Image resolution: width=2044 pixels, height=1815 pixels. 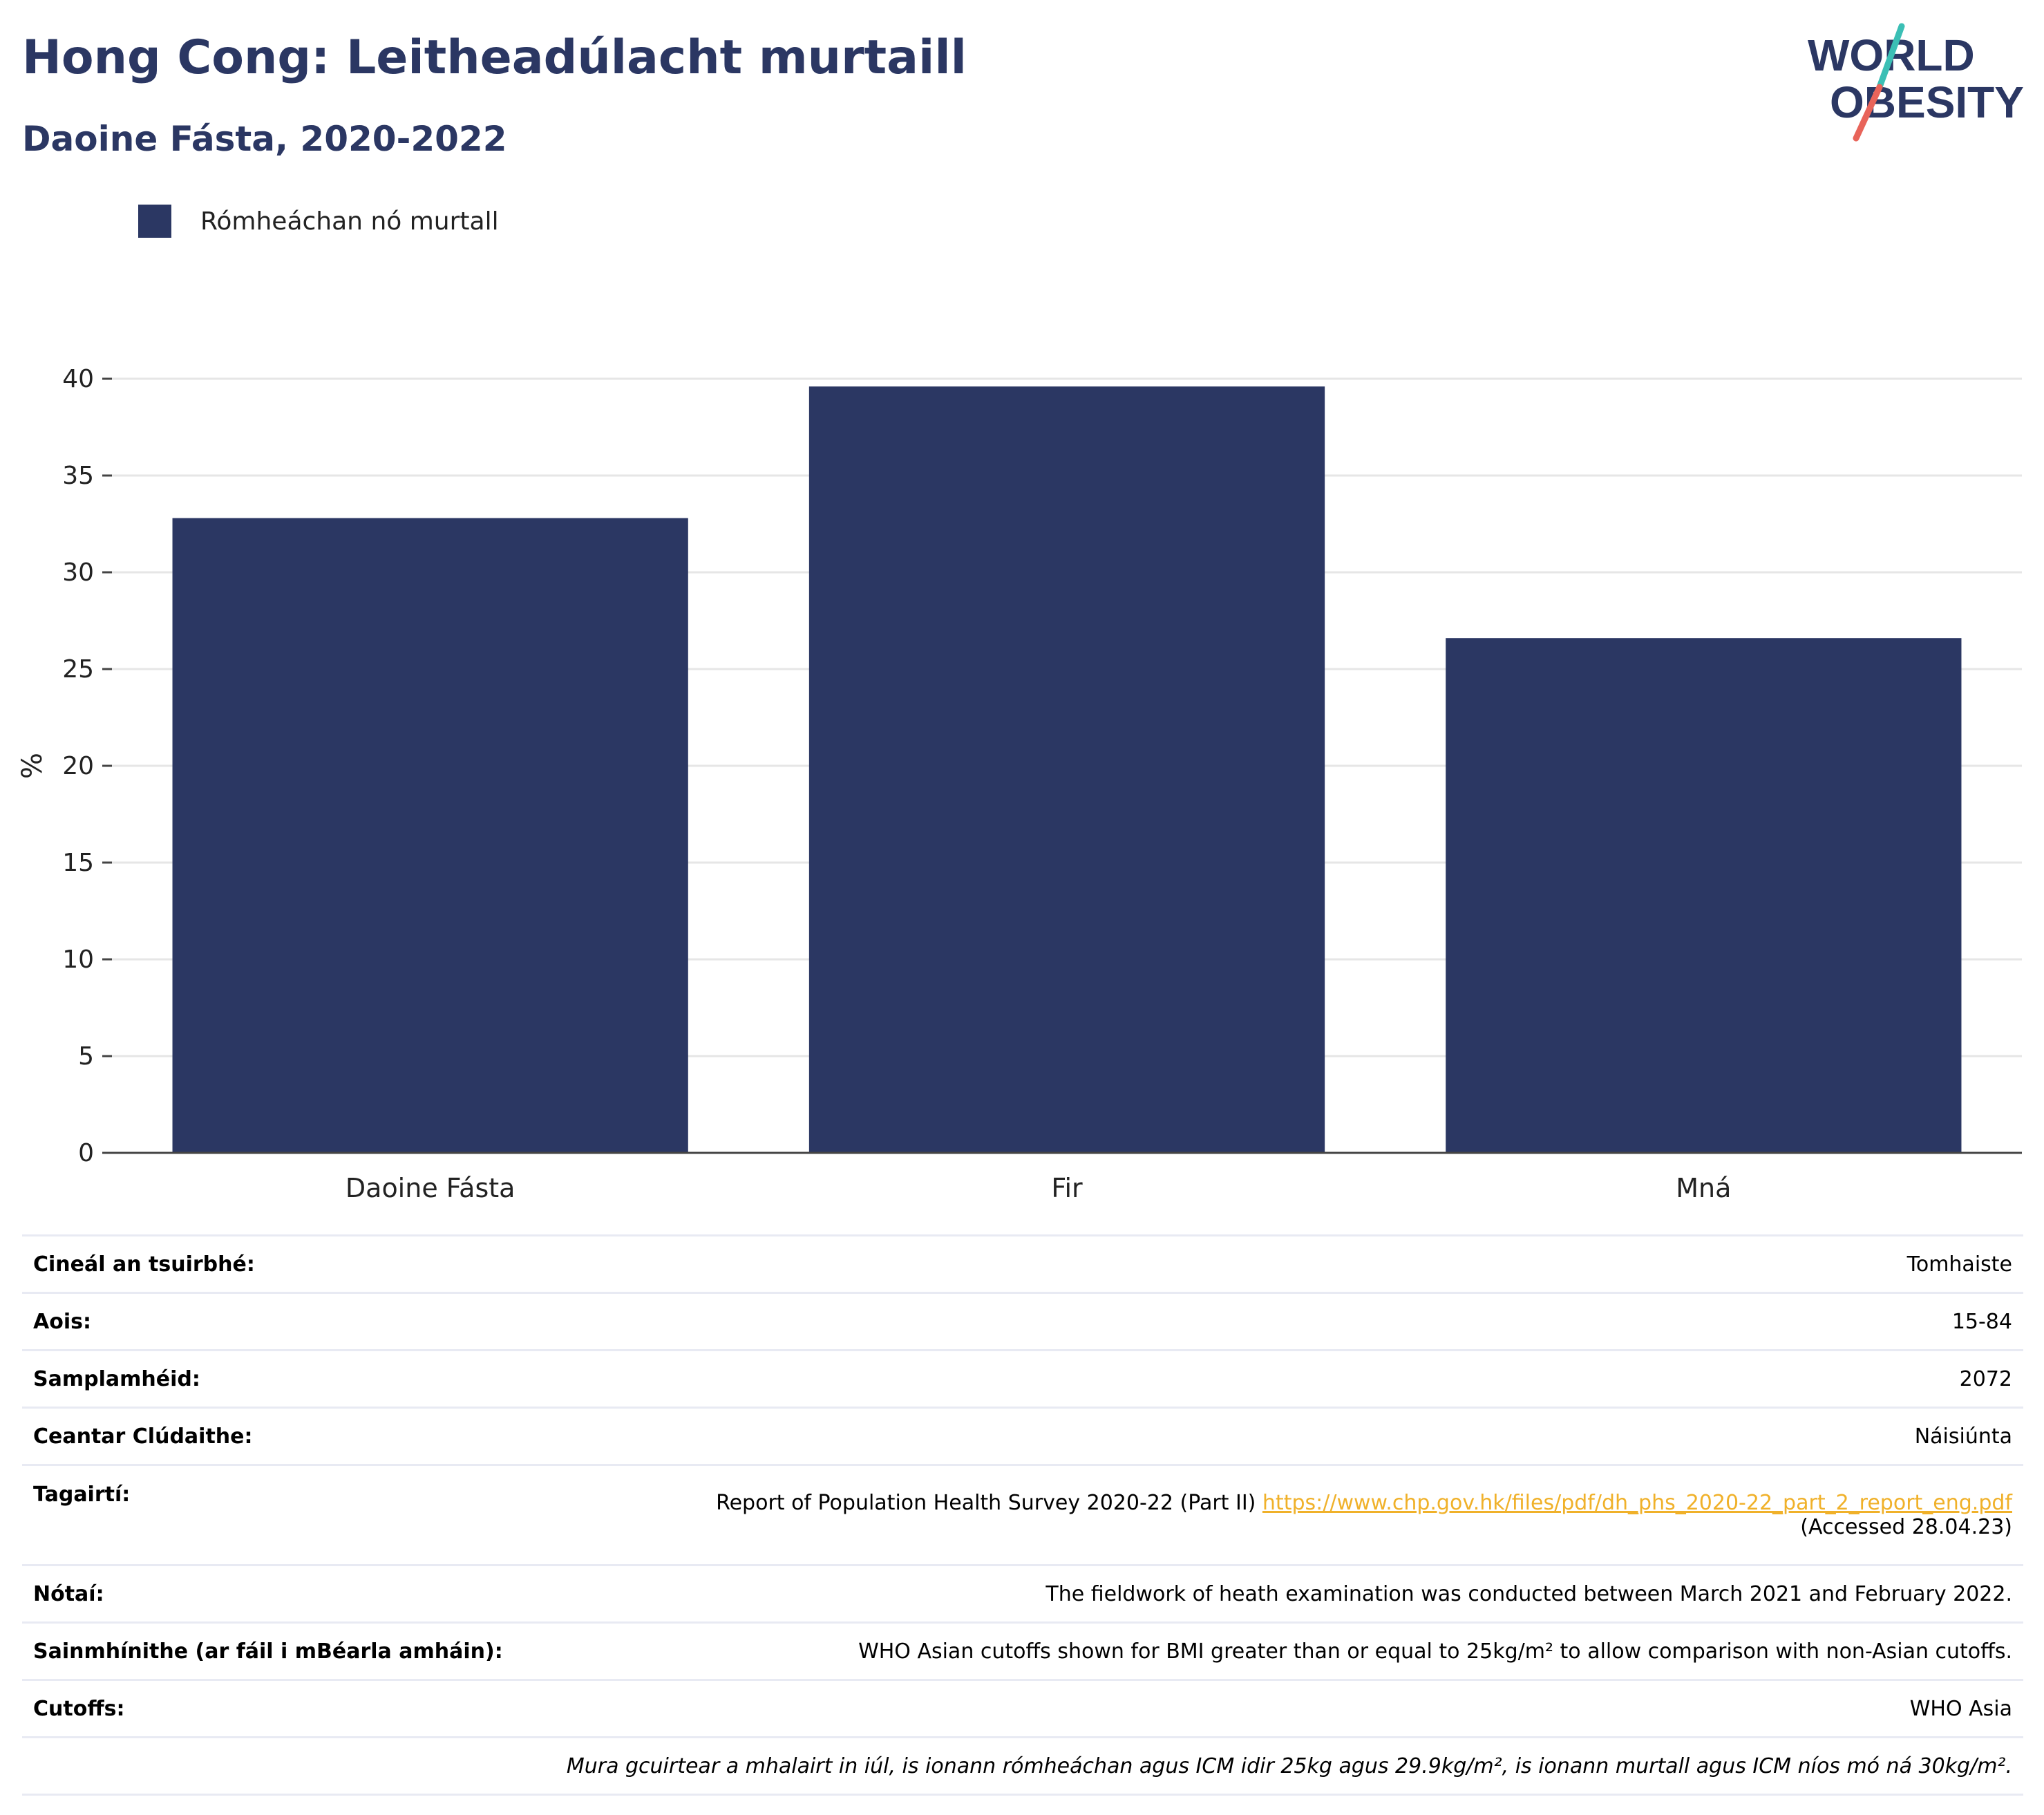 What do you see at coordinates (1294, 1379) in the screenshot?
I see `info-value: 2072` at bounding box center [1294, 1379].